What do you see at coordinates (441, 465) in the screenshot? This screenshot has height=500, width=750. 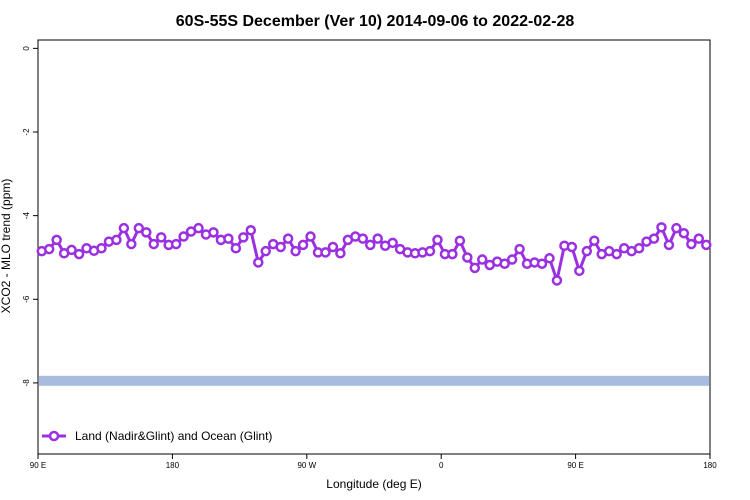 I see `x-tick-label: 0` at bounding box center [441, 465].